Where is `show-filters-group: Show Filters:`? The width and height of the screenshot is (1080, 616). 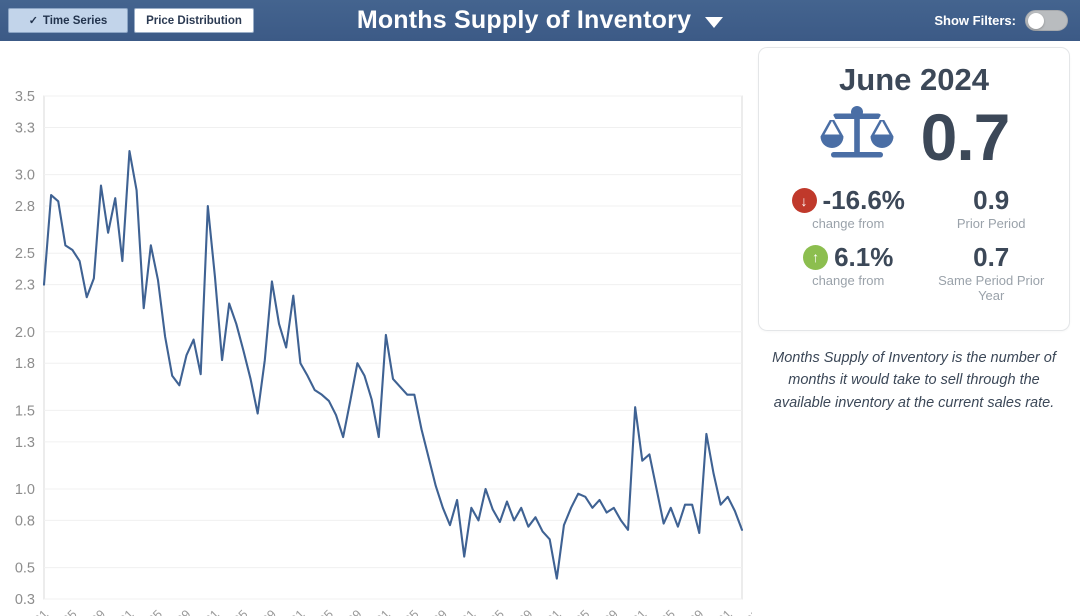 show-filters-group: Show Filters: is located at coordinates (1001, 20).